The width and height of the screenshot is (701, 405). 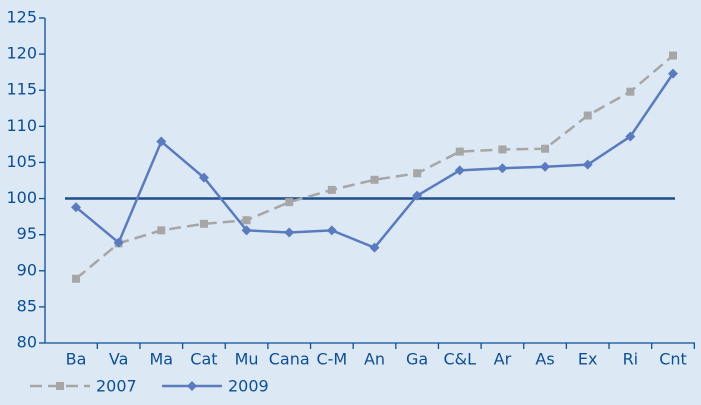 What do you see at coordinates (21, 89) in the screenshot?
I see `y-tick-label: 115` at bounding box center [21, 89].